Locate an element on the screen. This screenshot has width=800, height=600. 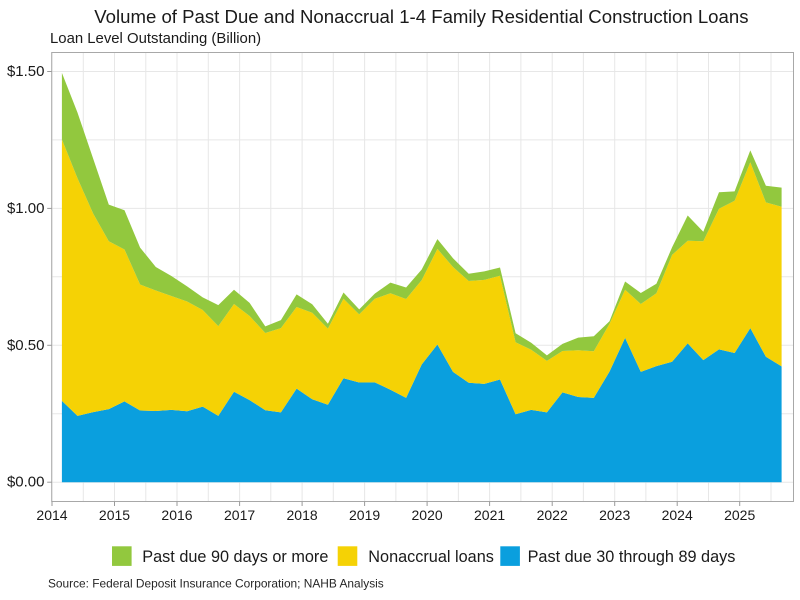
svg-text: 2023 is located at coordinates (614, 515).